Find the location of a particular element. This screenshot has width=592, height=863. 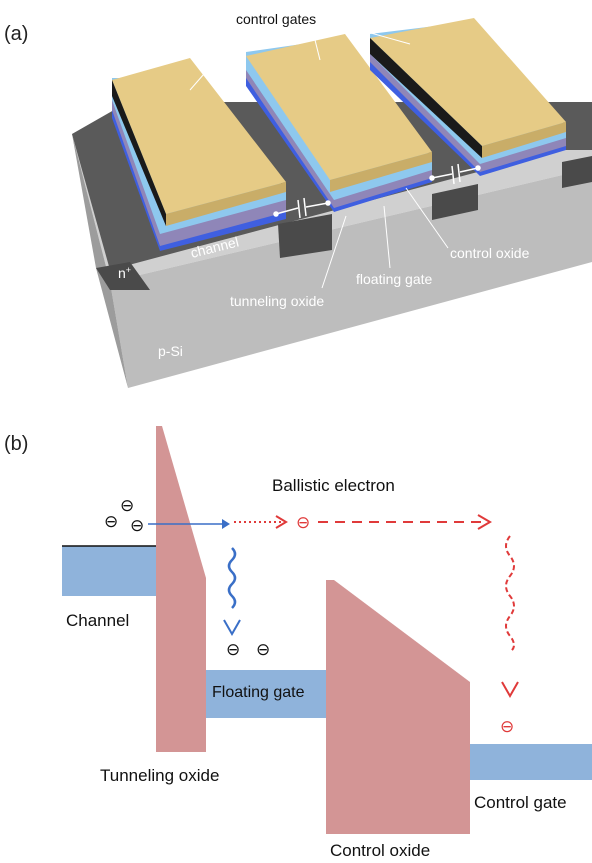

label-control-oxide-b: Control oxide is located at coordinates (380, 850).